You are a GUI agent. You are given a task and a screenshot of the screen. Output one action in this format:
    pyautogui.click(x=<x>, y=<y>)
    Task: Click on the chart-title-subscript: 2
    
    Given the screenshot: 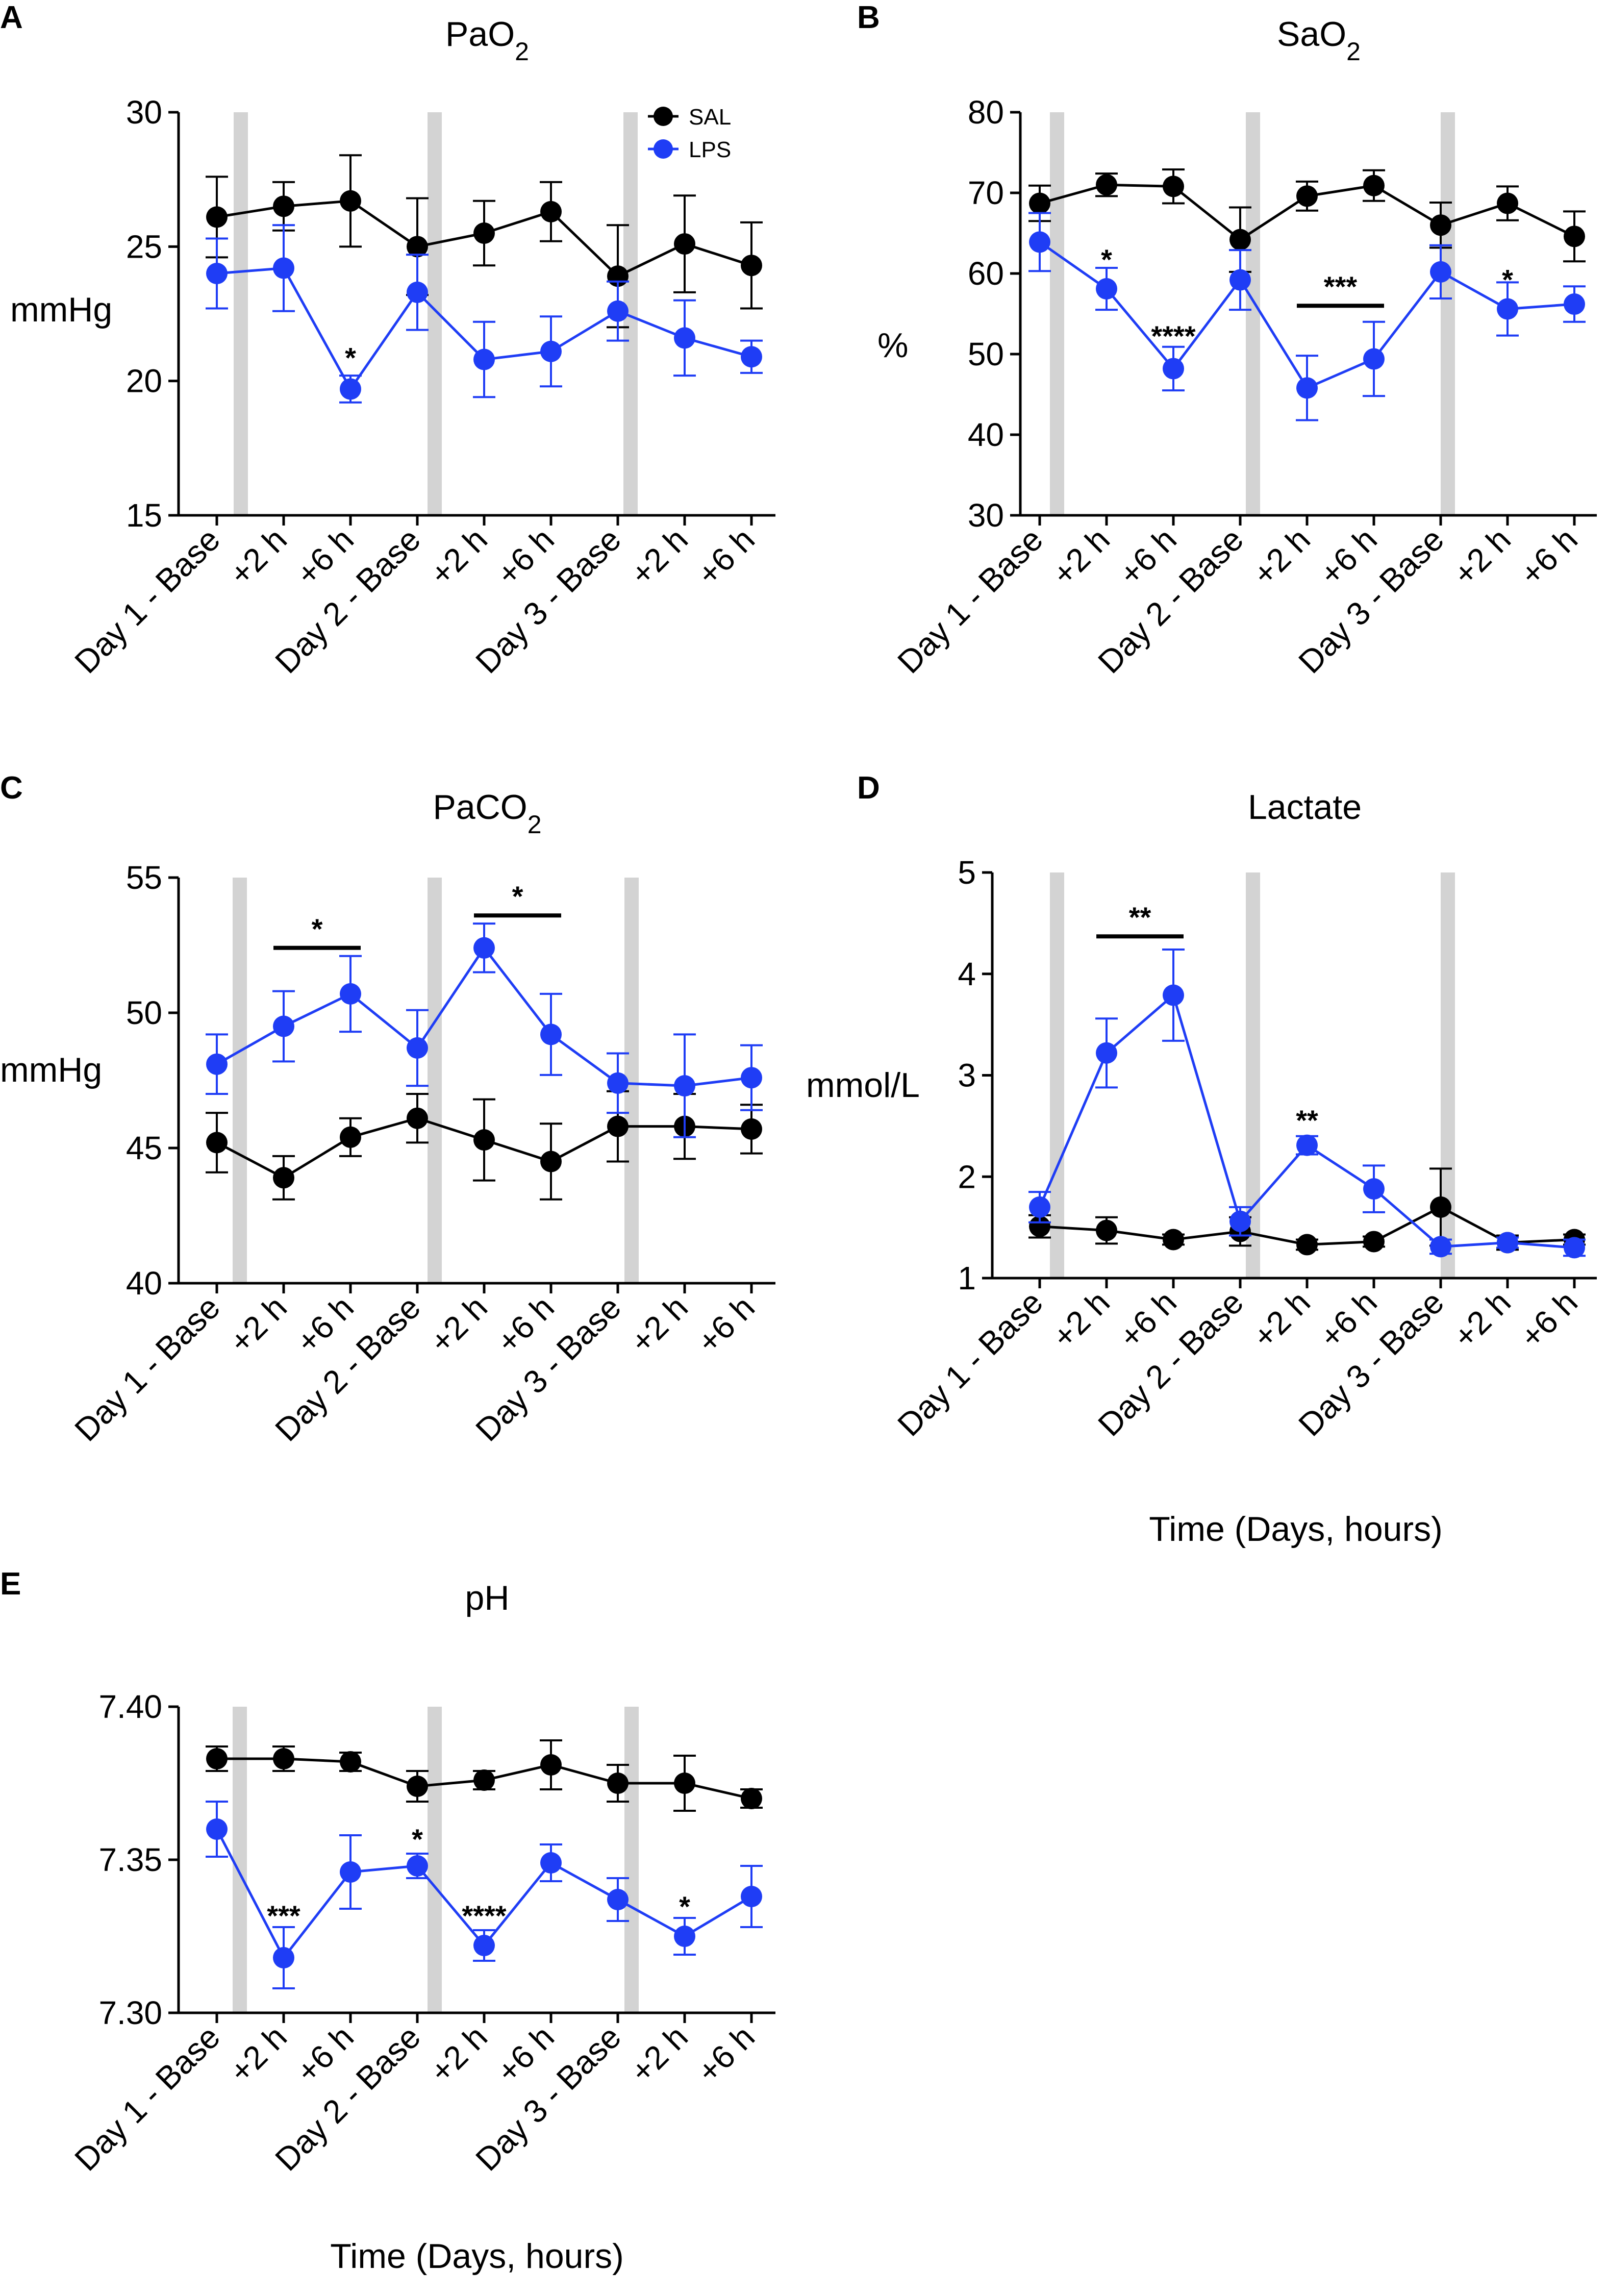 What is the action you would take?
    pyautogui.click(x=522, y=52)
    